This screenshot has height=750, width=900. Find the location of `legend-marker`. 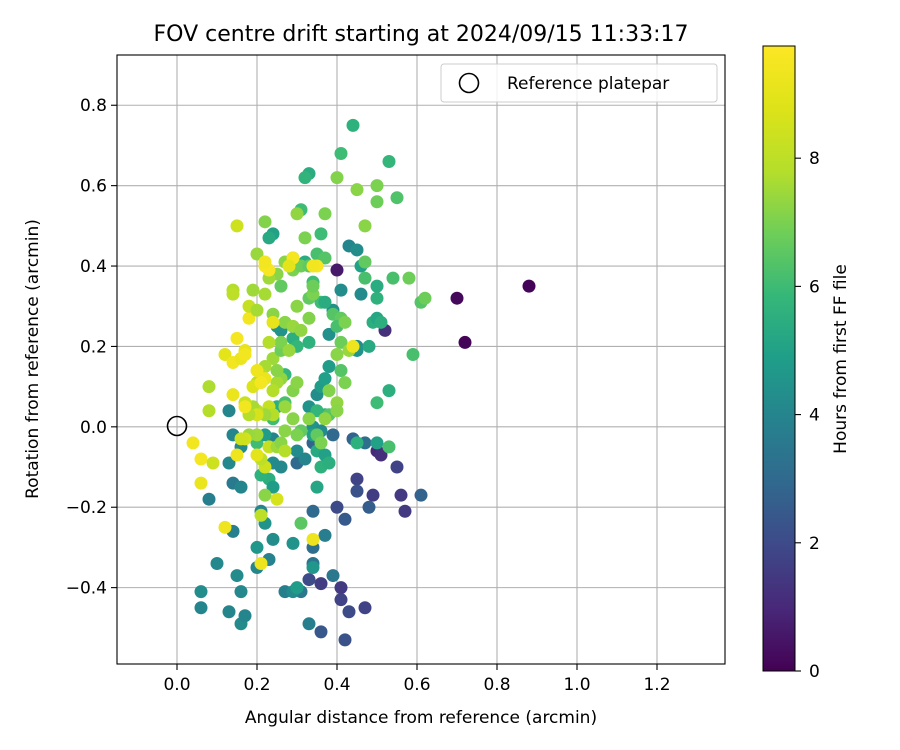

legend-marker is located at coordinates (469, 83).